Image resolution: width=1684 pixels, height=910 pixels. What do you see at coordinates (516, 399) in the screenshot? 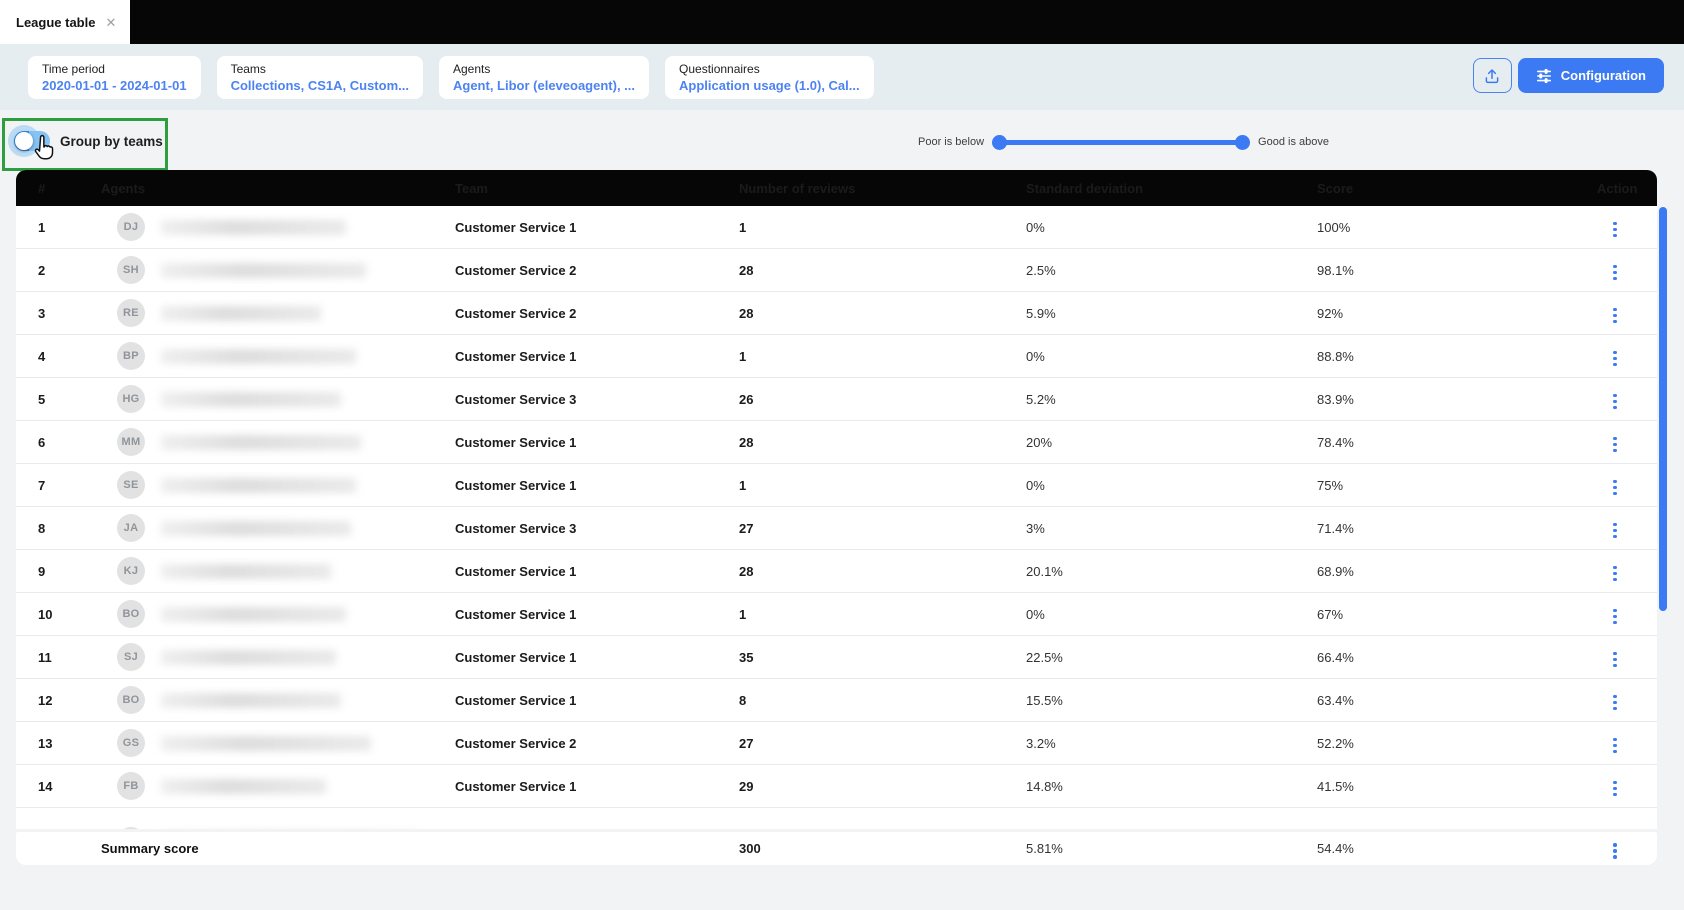
I see `team-cell: Customer Service 3` at bounding box center [516, 399].